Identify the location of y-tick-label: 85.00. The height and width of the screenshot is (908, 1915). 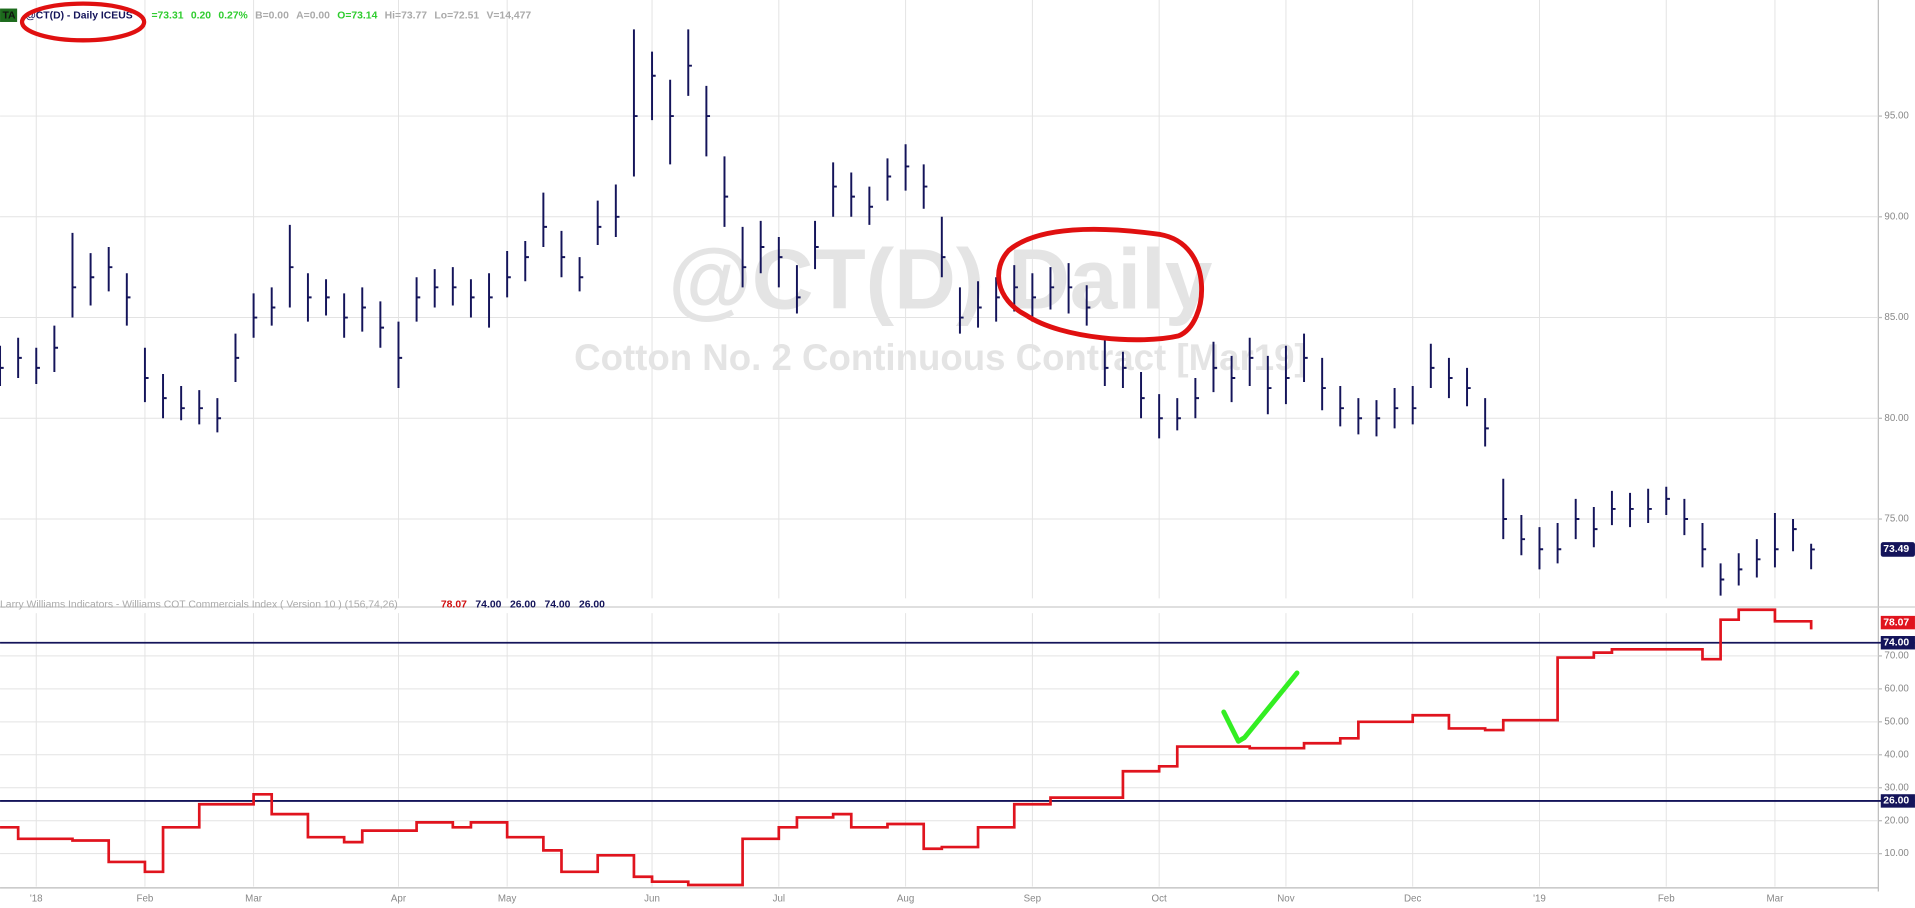
(1896, 317).